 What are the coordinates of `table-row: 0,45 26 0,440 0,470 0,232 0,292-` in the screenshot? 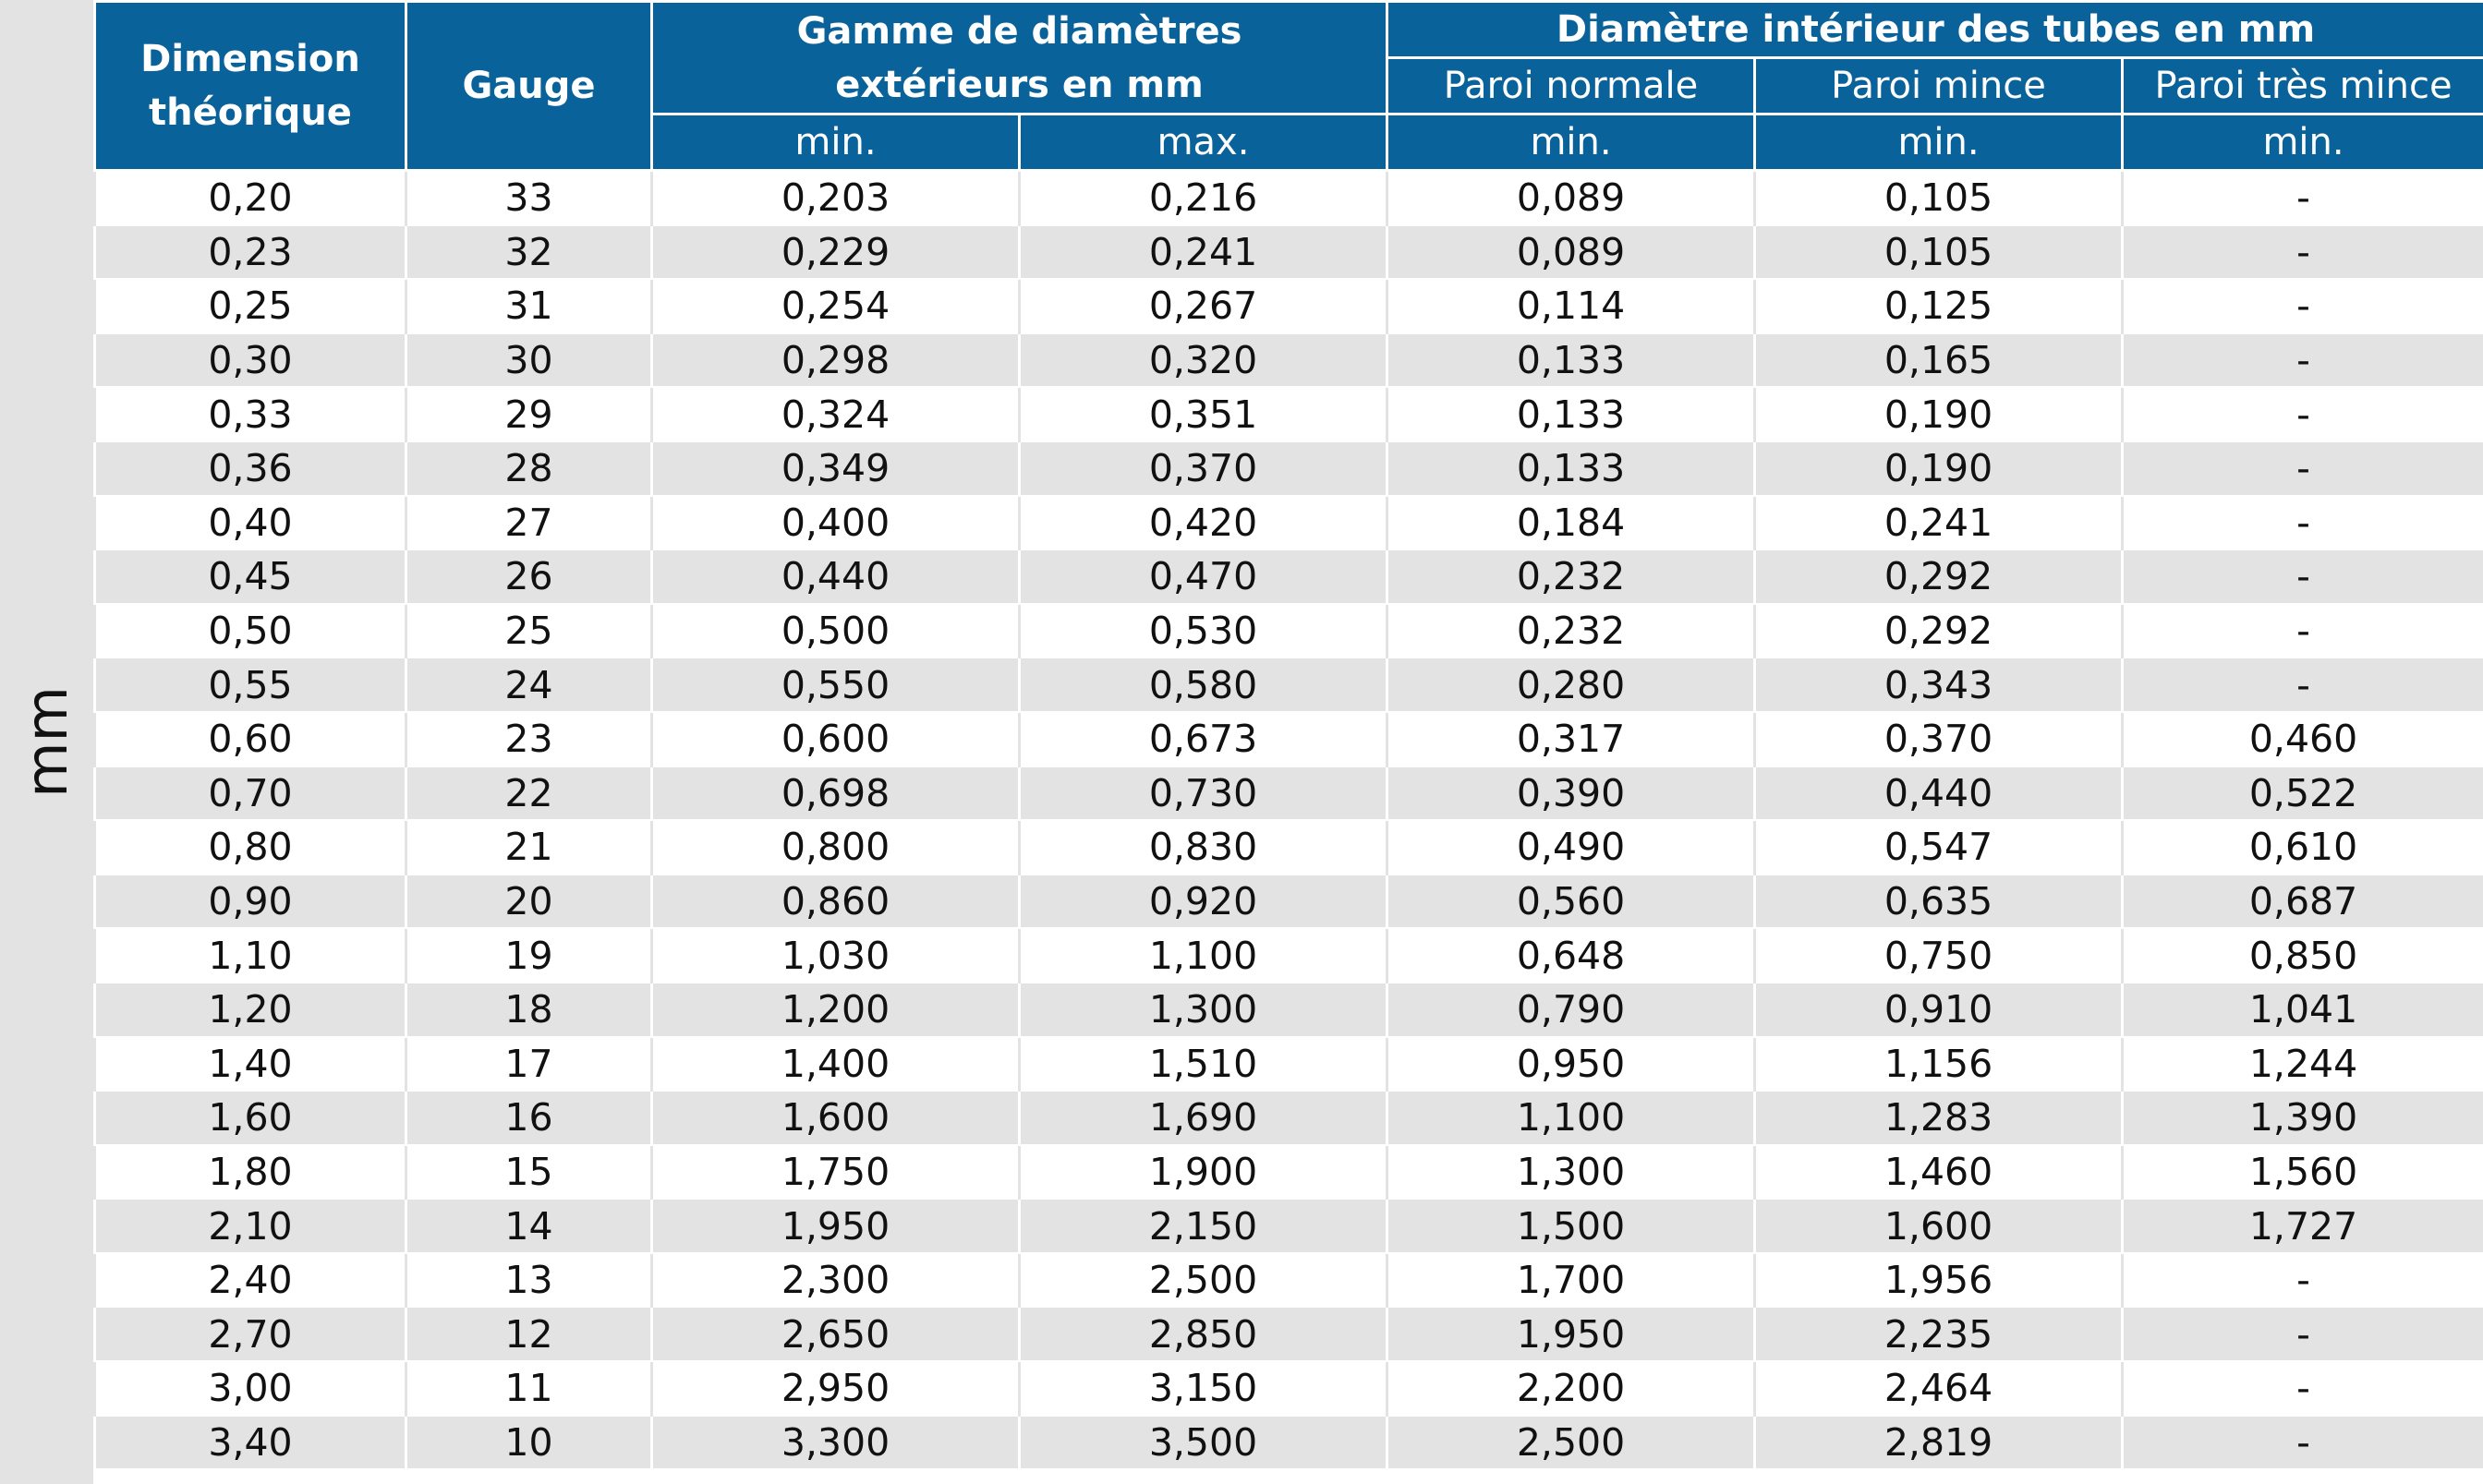 It's located at (1288, 577).